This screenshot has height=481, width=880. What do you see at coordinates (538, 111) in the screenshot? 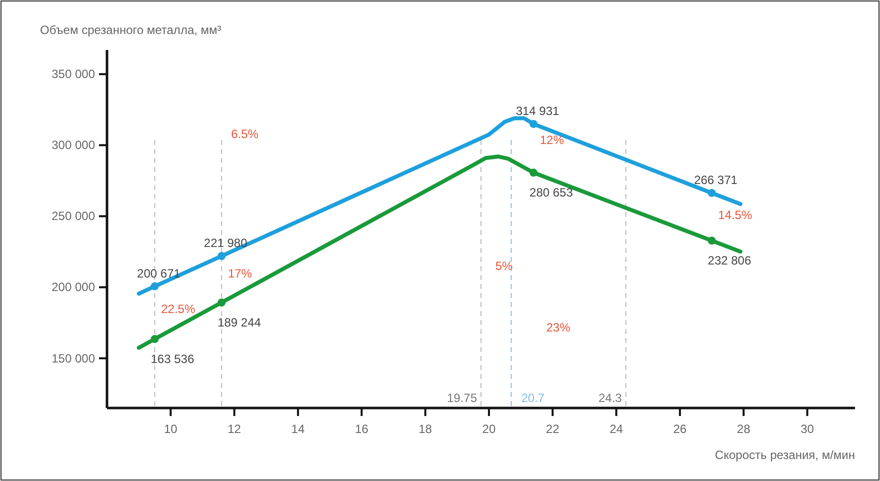
I see `data-label: 314 931` at bounding box center [538, 111].